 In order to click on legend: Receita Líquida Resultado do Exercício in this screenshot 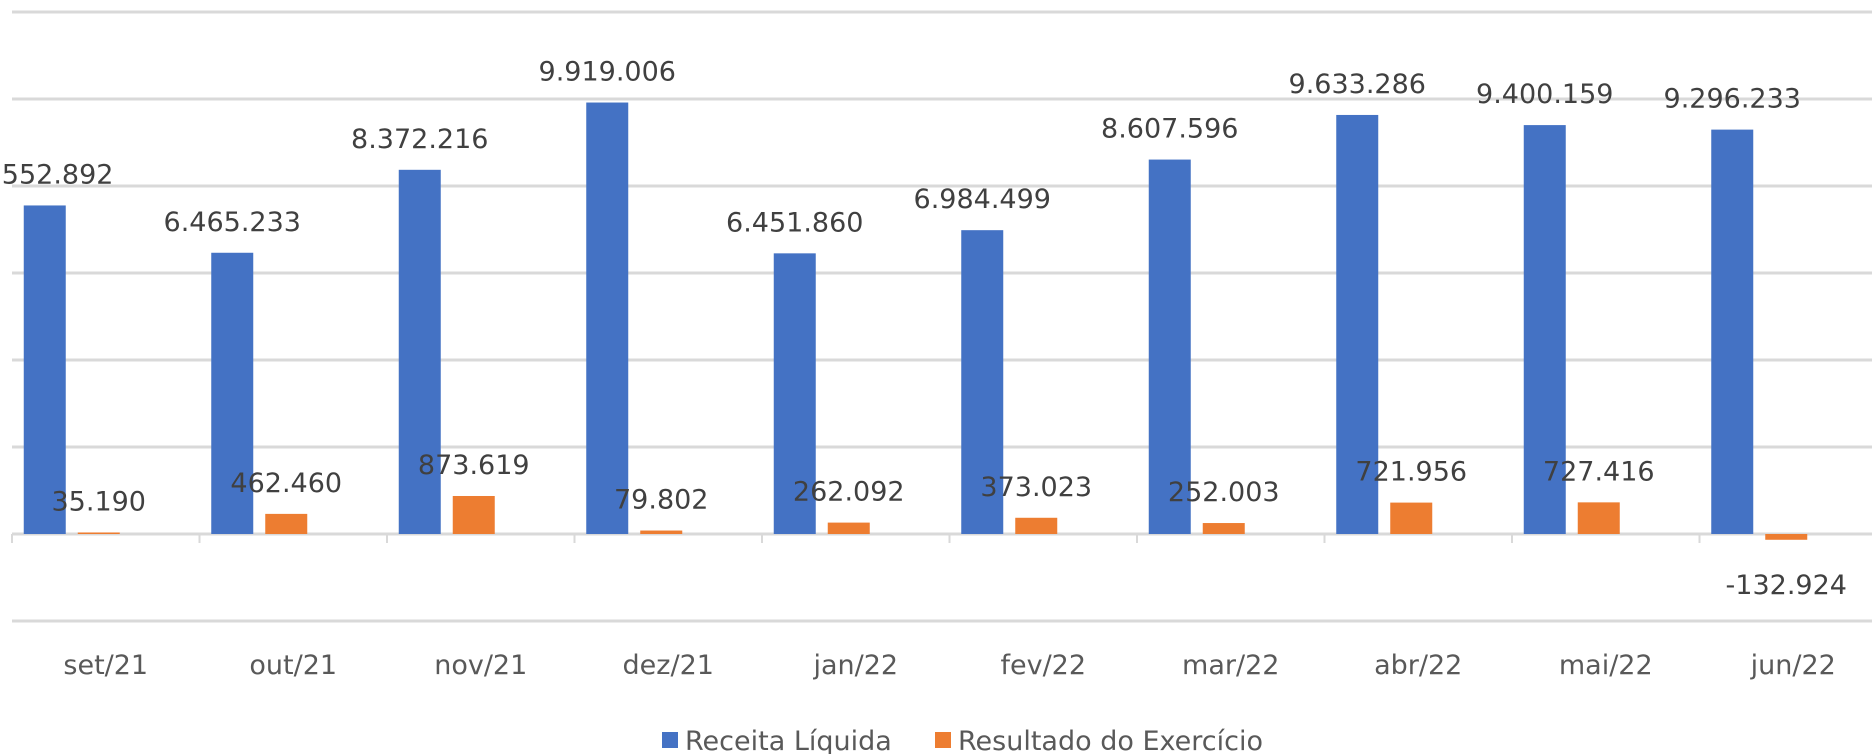, I will do `click(962, 740)`.